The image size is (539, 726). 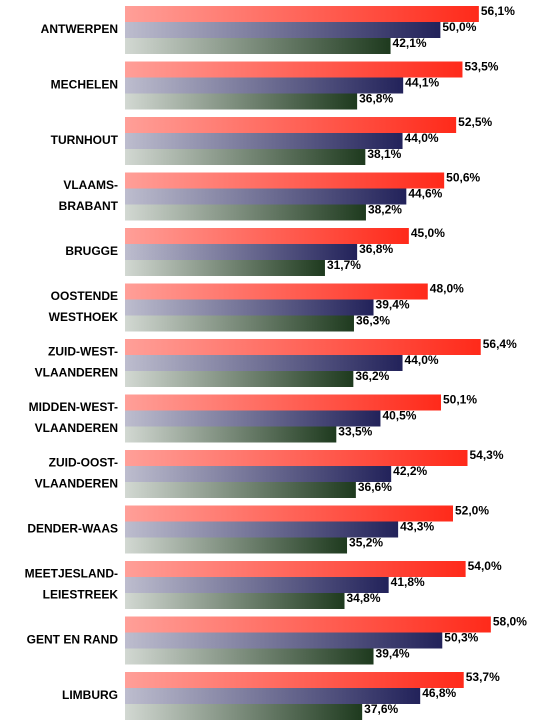 What do you see at coordinates (73, 640) in the screenshot?
I see `category-label: GENT EN RAND` at bounding box center [73, 640].